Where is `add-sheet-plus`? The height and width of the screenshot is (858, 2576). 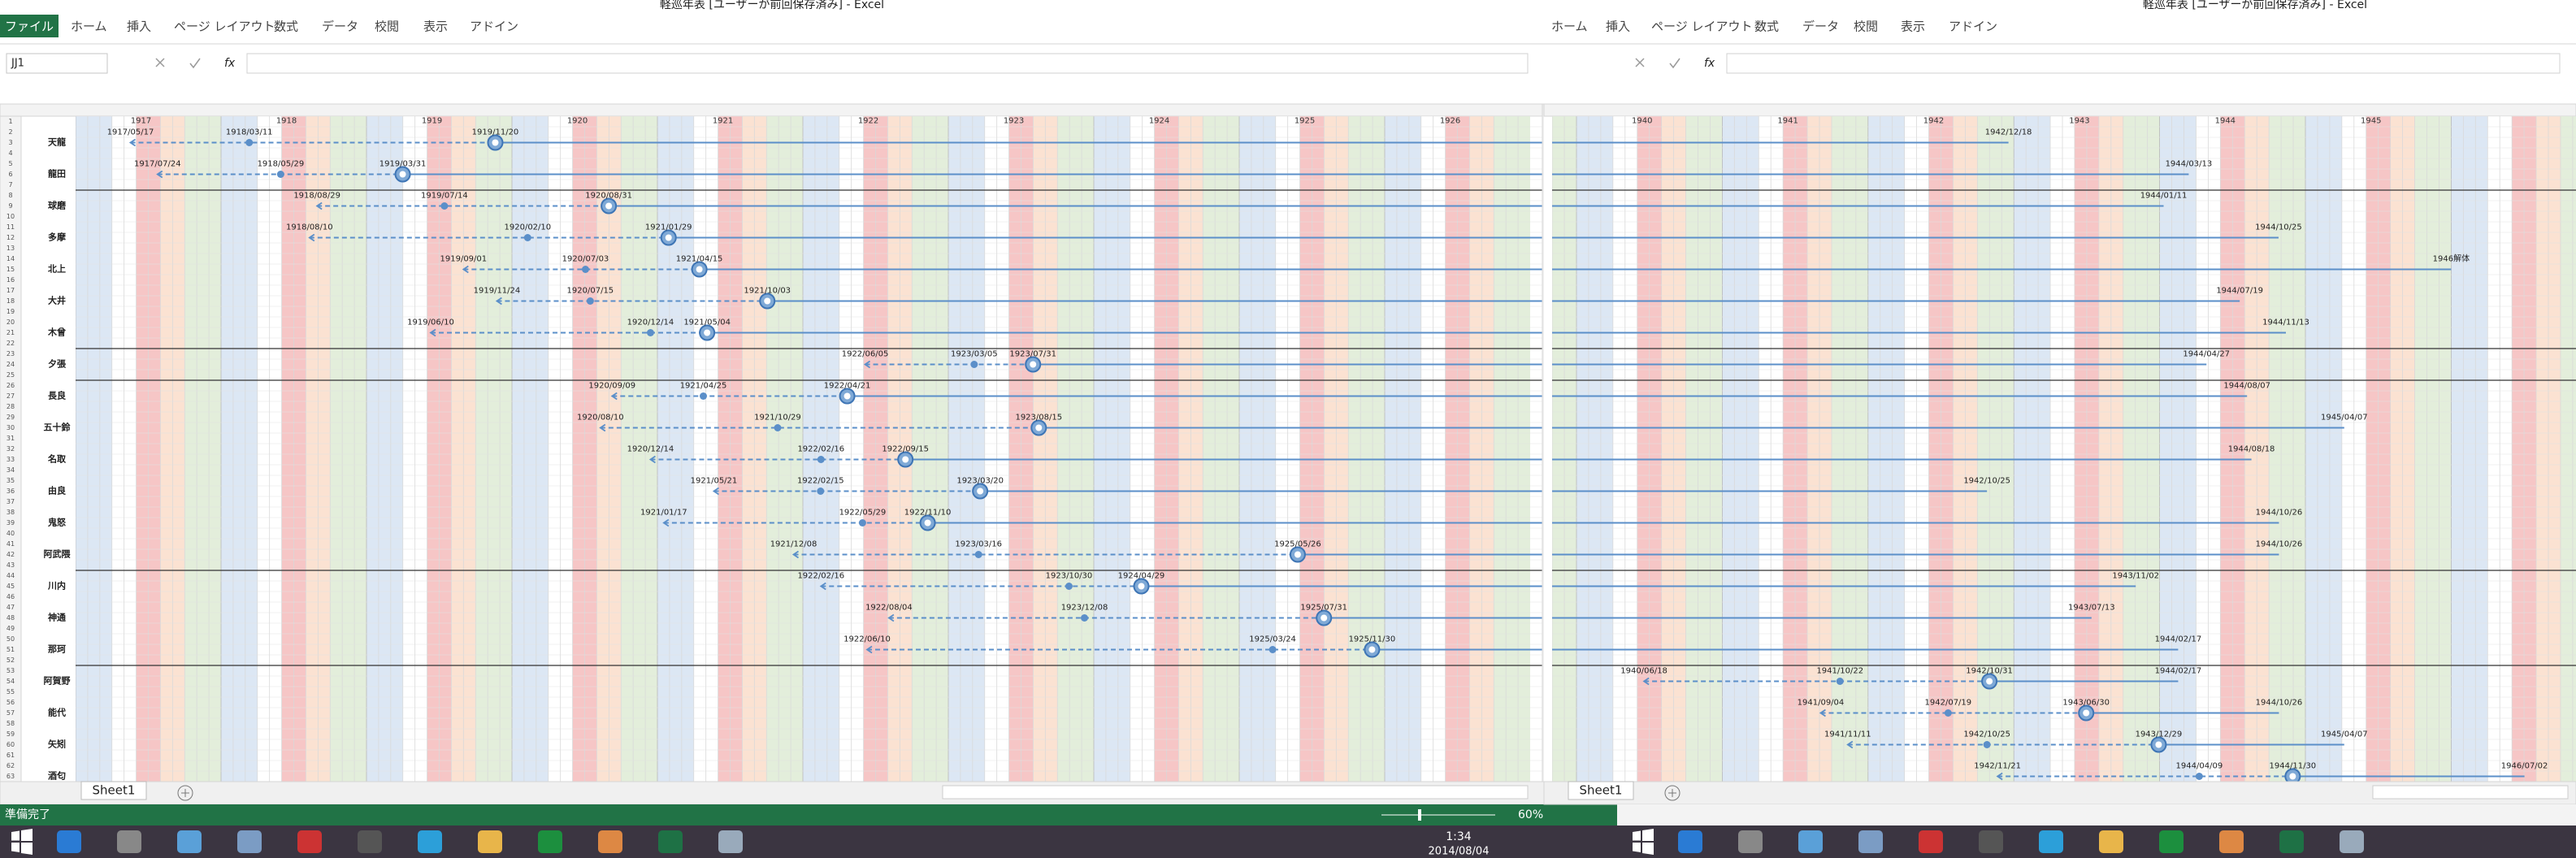
add-sheet-plus is located at coordinates (1672, 793).